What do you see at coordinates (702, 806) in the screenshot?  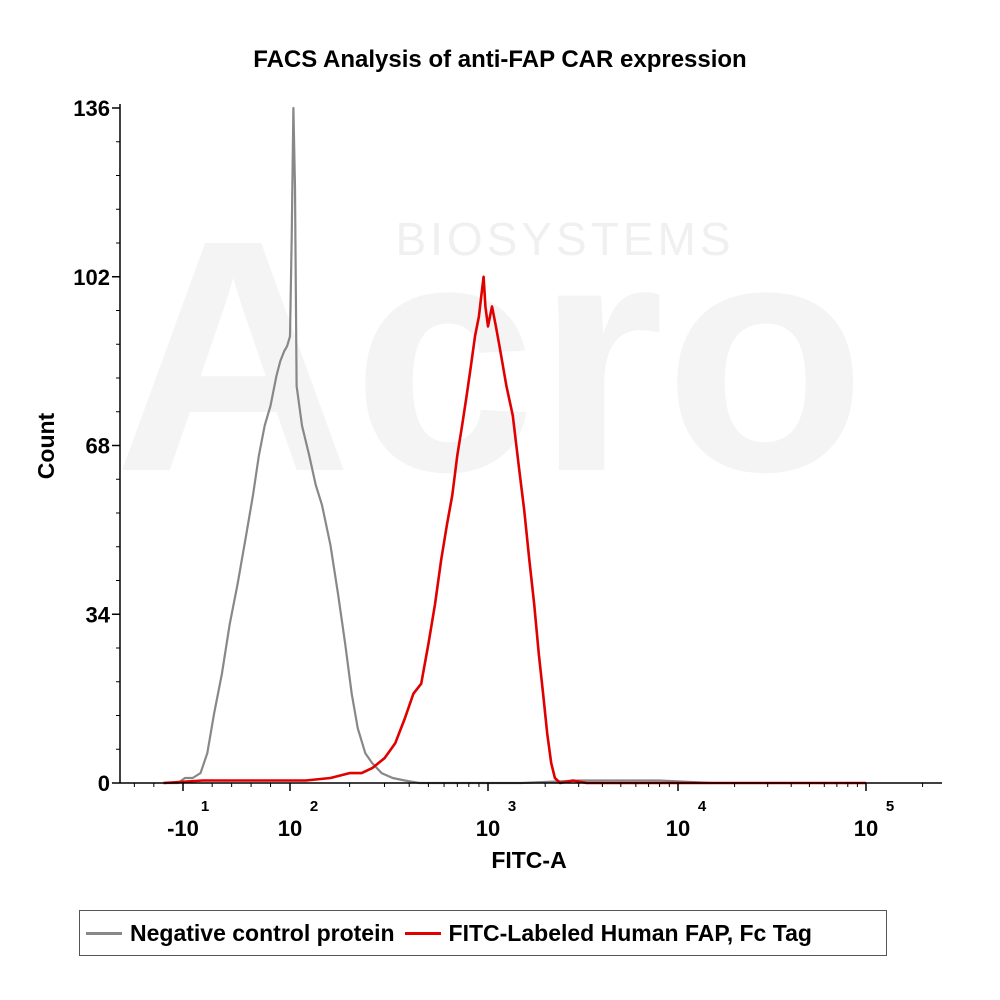 I see `x-tick-label-exponent: 4` at bounding box center [702, 806].